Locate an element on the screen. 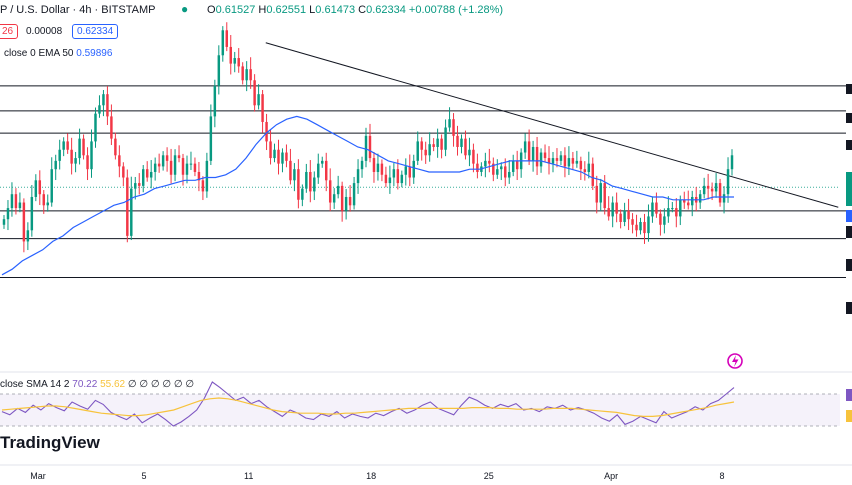 The image size is (852, 485). x-tick-label: 18 is located at coordinates (371, 476).